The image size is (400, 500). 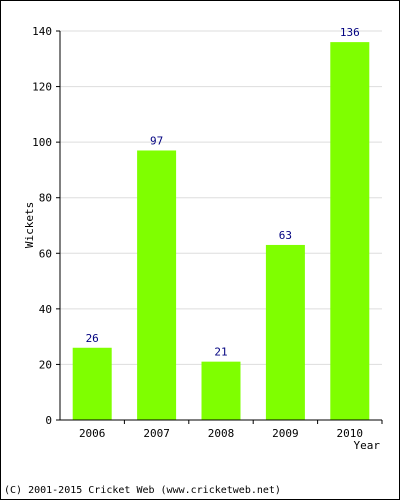 I want to click on y-axis-label: Wickets, so click(x=29, y=225).